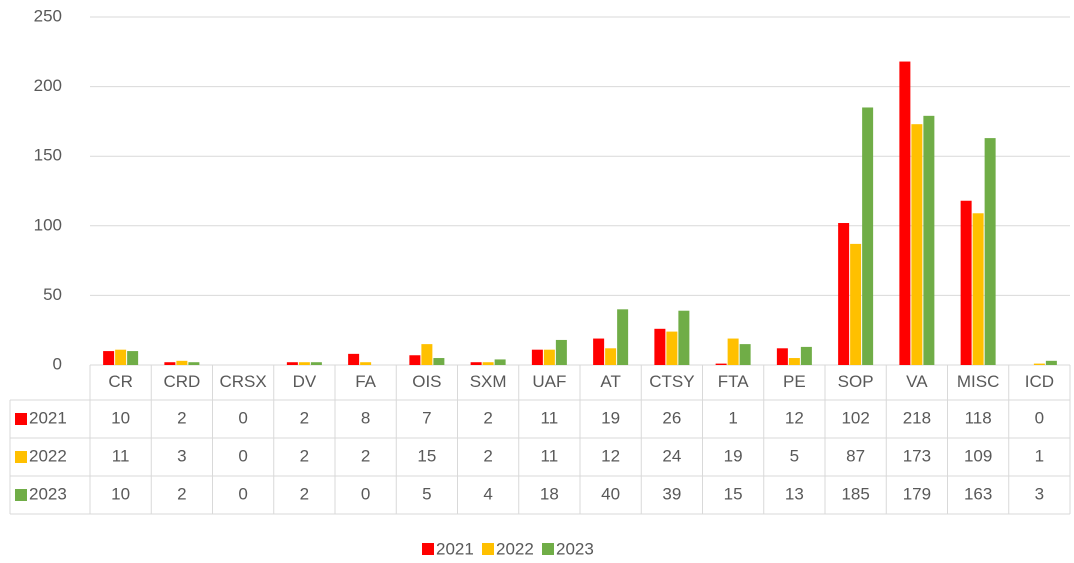 This screenshot has width=1074, height=563. Describe the element at coordinates (48, 155) in the screenshot. I see `y-tick-label: 150` at that location.